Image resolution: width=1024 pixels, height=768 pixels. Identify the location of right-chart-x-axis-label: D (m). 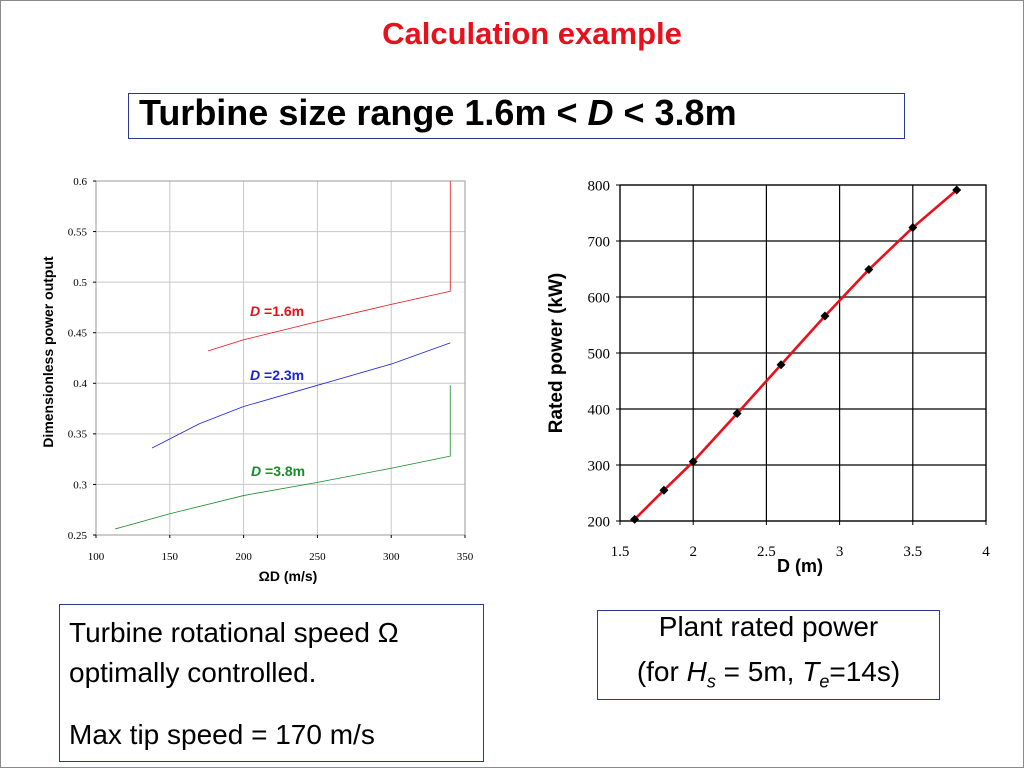
(800, 566).